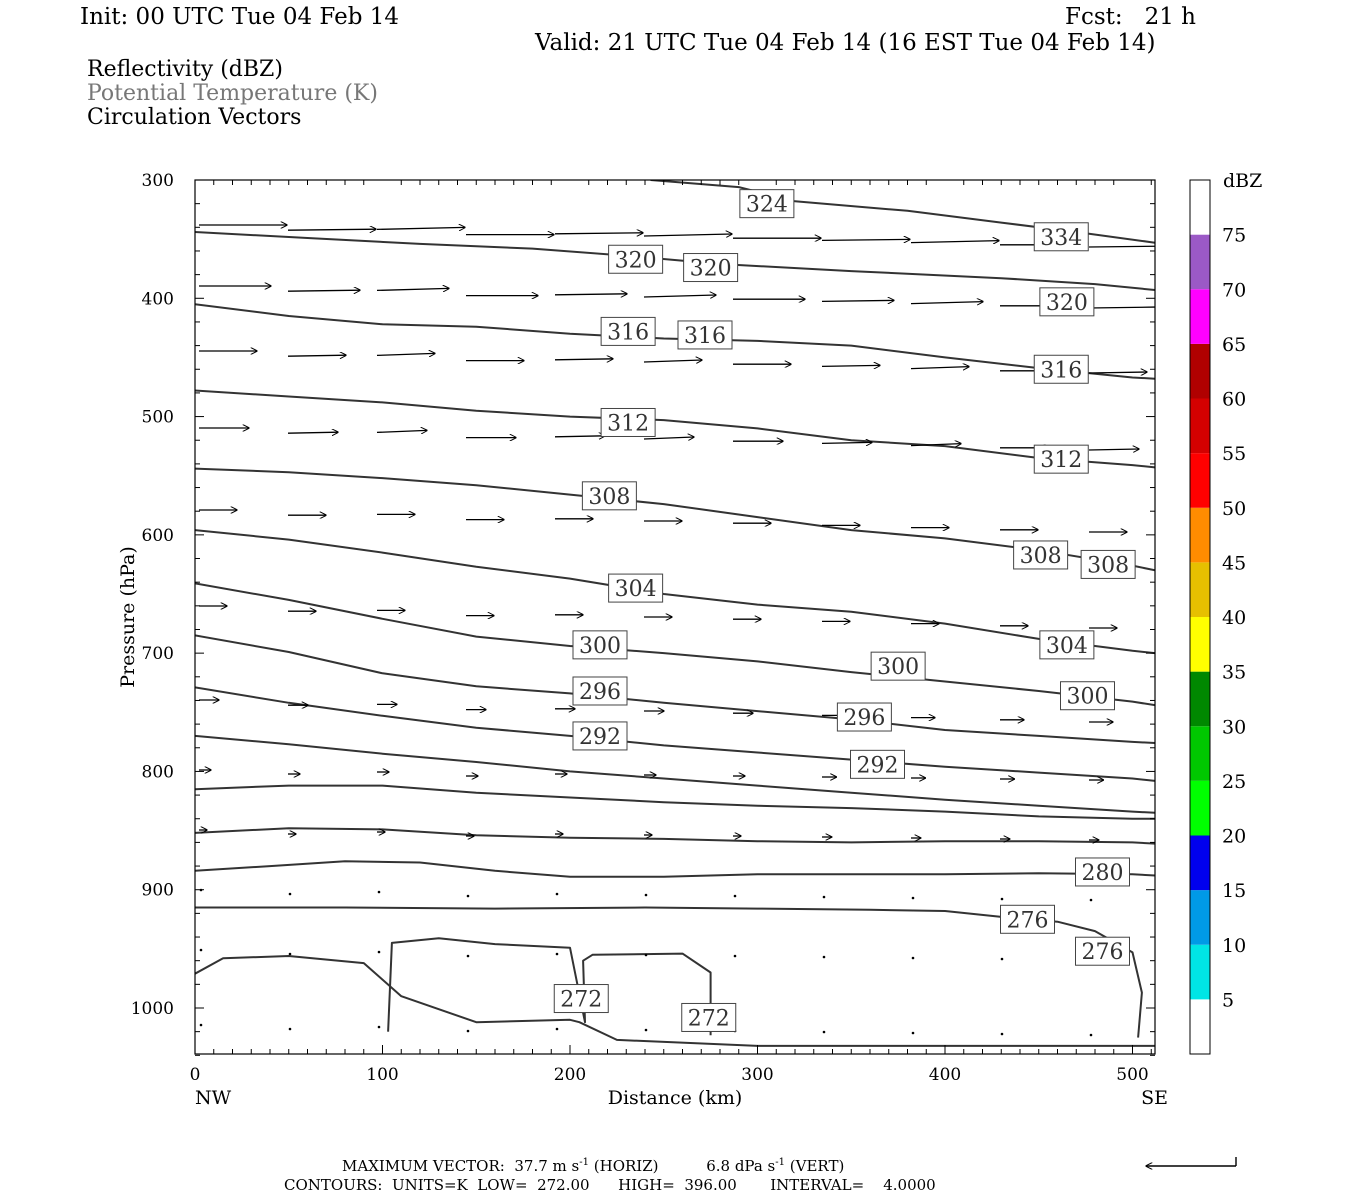 Image resolution: width=1350 pixels, height=1200 pixels. I want to click on colorbar-level-label: 70, so click(1234, 290).